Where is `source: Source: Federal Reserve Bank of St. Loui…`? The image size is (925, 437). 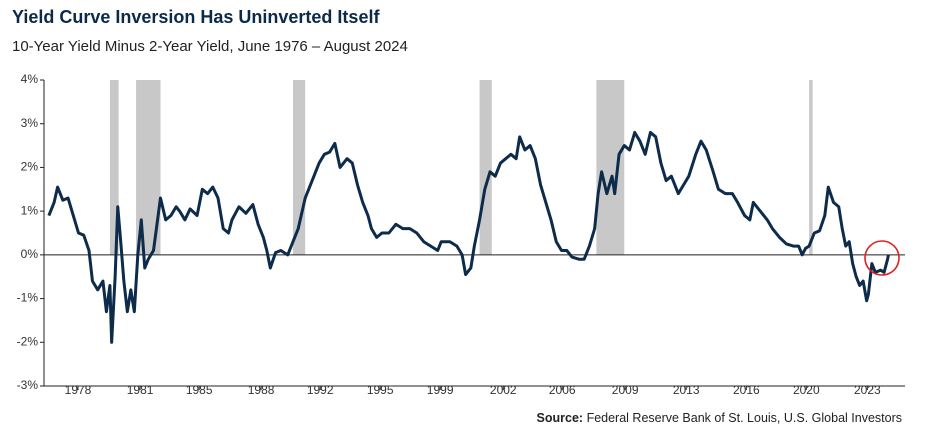
source: Source: Federal Reserve Bank of St. Loui… is located at coordinates (719, 418).